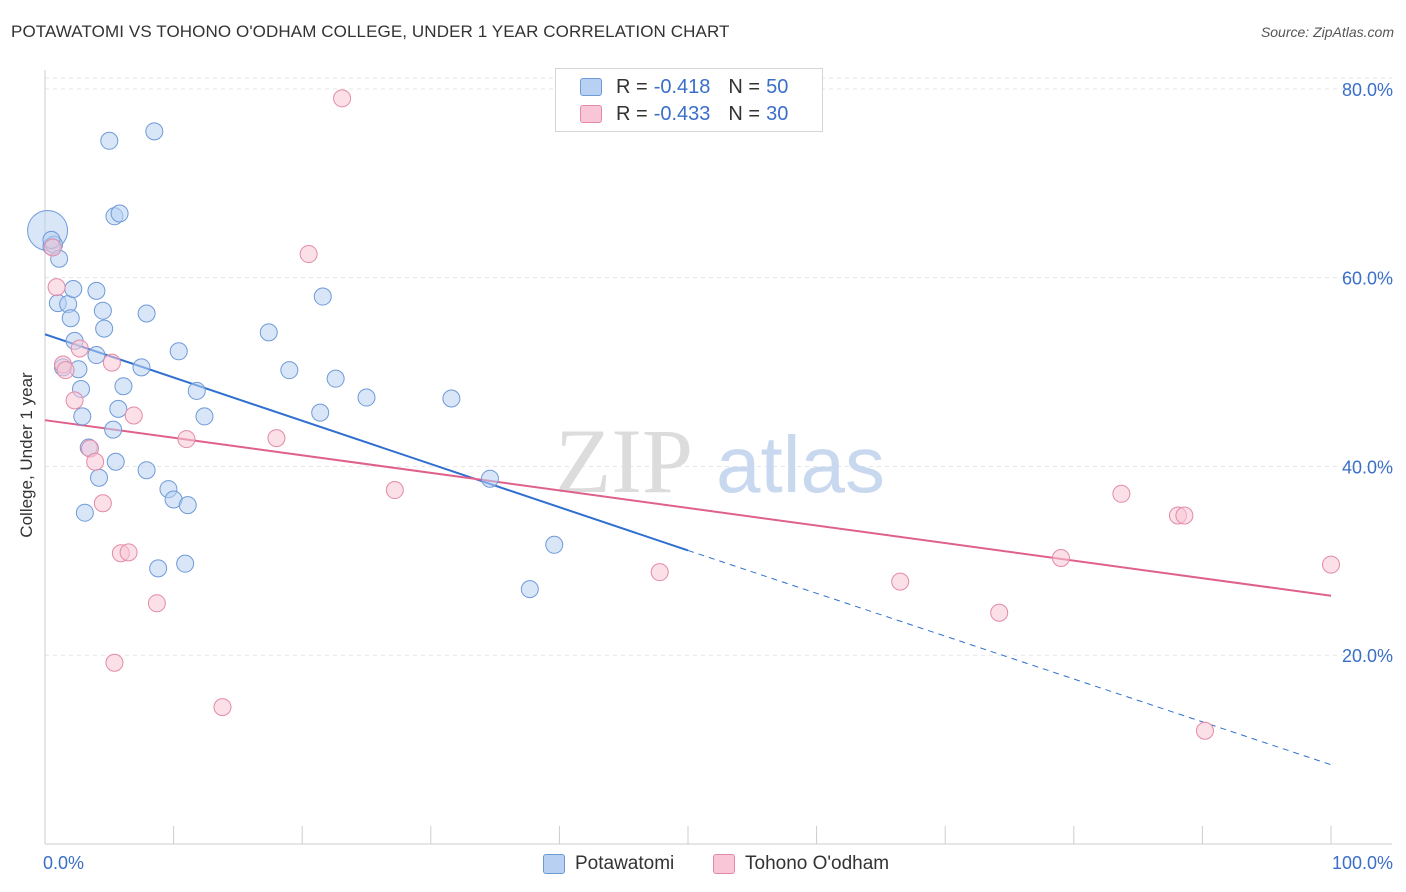 The width and height of the screenshot is (1406, 892). What do you see at coordinates (63, 863) in the screenshot?
I see `x-tick-label: 0.0%` at bounding box center [63, 863].